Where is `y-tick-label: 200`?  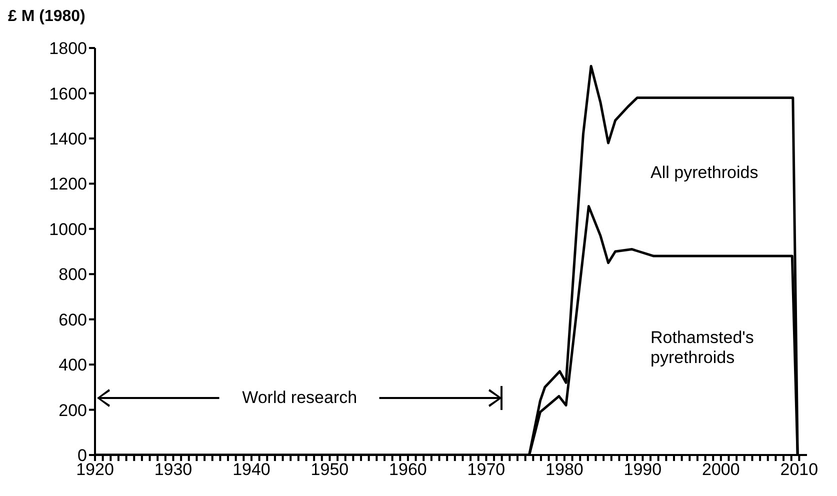 y-tick-label: 200 is located at coordinates (72, 410).